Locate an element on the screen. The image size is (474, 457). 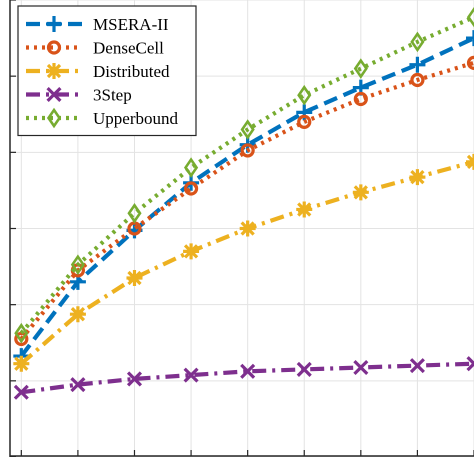
legend-label-3step: 3Step is located at coordinates (112, 95).